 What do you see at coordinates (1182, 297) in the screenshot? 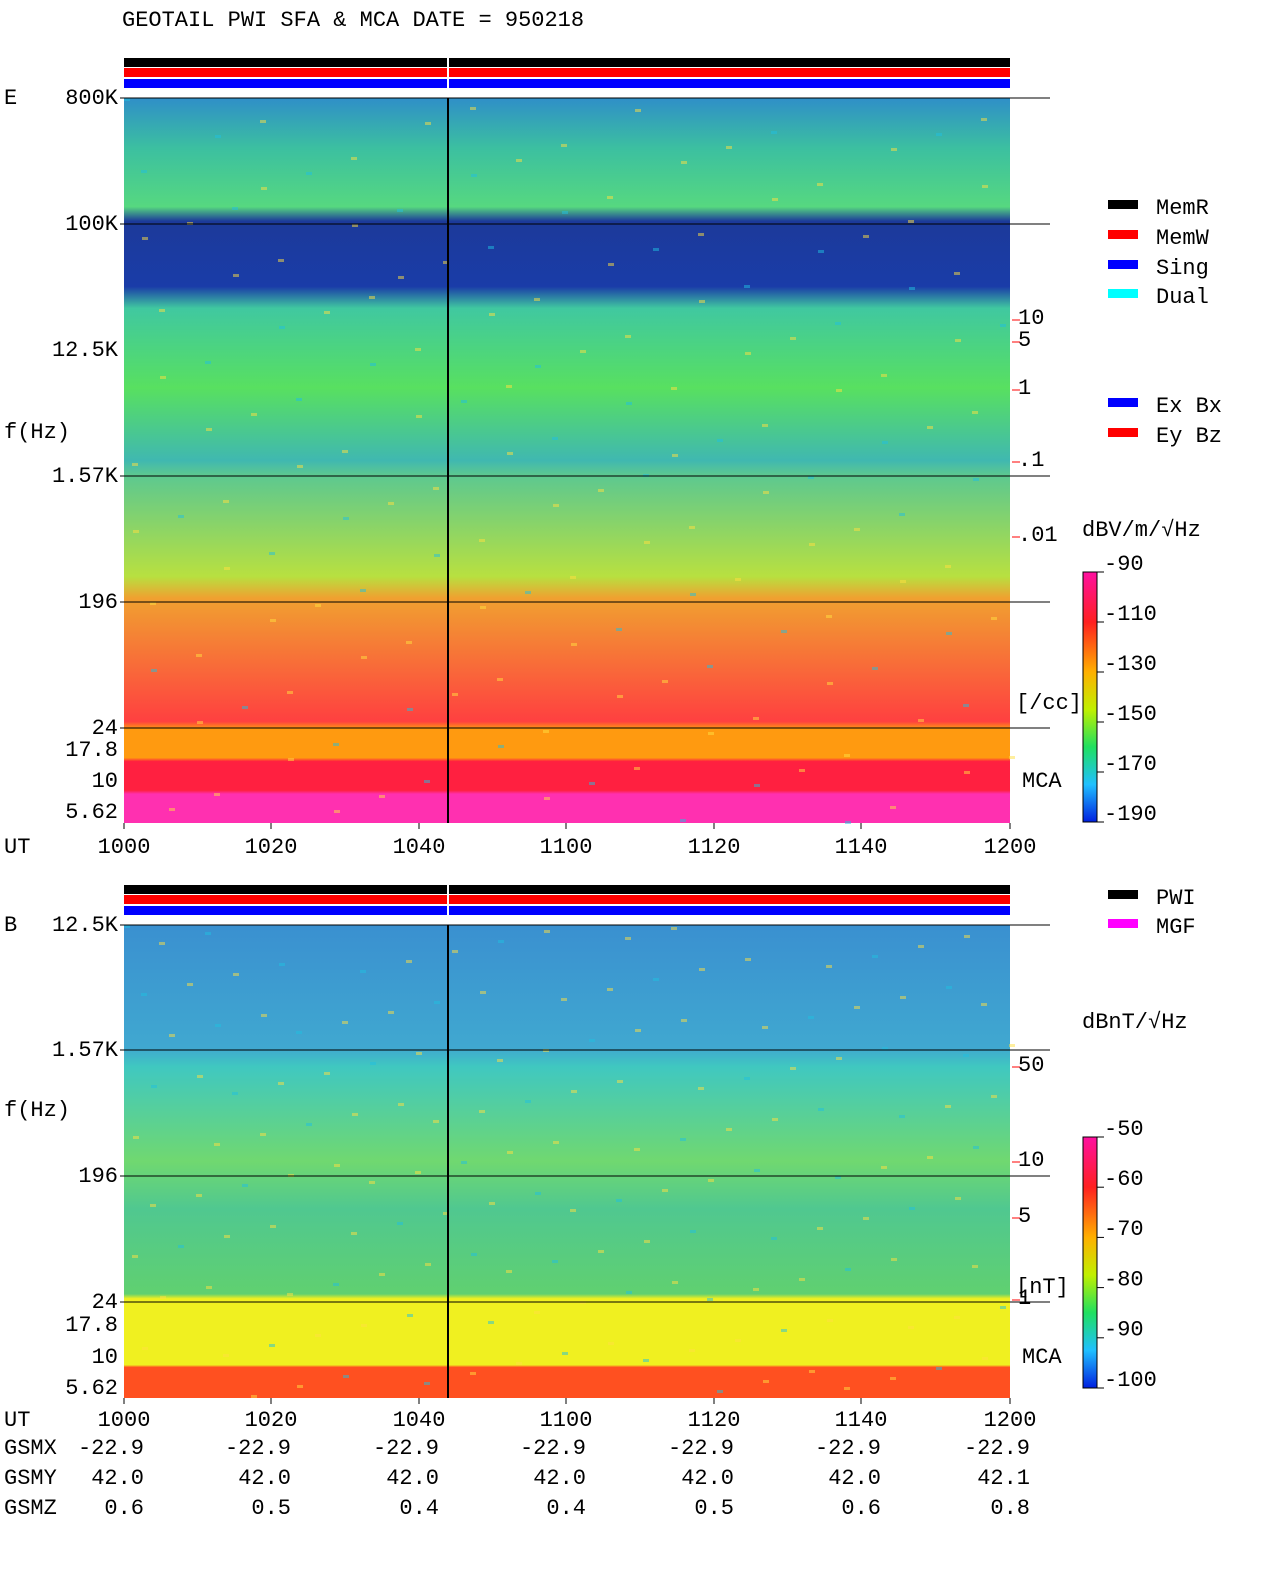
I see `legend-label: Dual` at bounding box center [1182, 297].